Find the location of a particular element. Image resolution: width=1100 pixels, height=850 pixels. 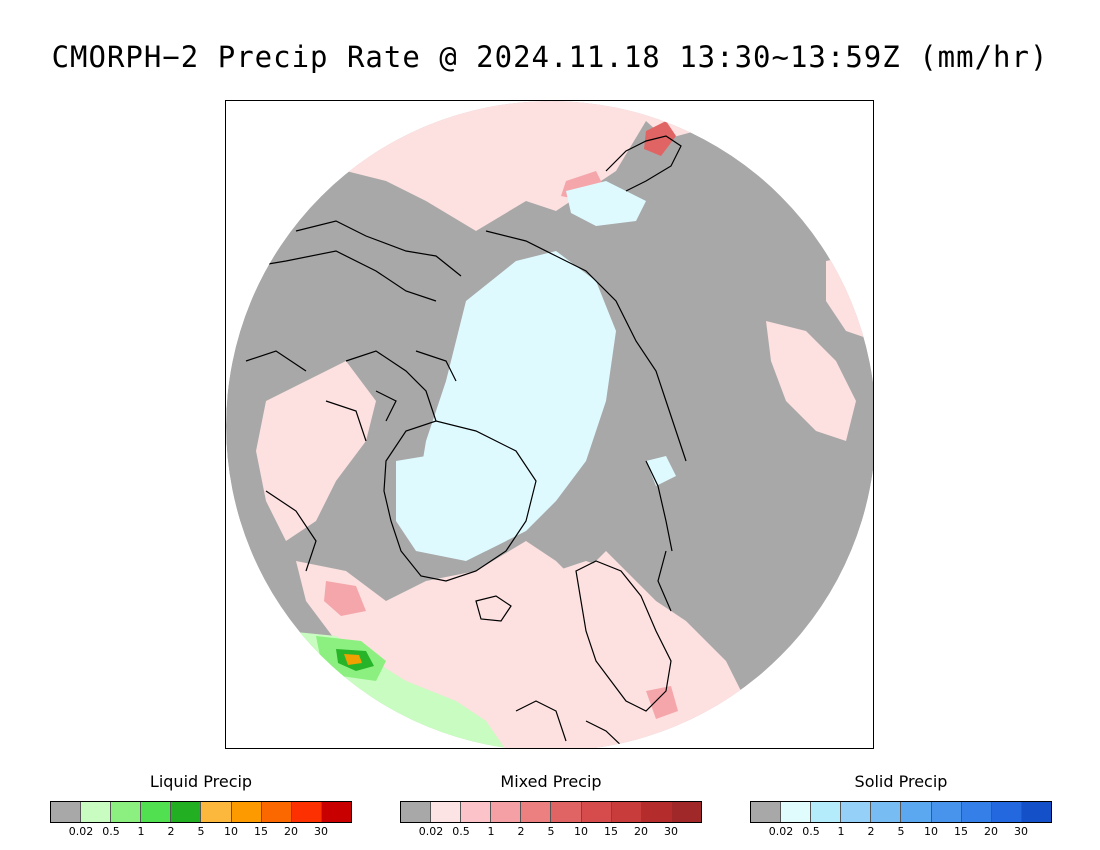

solid-precip-region-east-siberia is located at coordinates (606, 203).